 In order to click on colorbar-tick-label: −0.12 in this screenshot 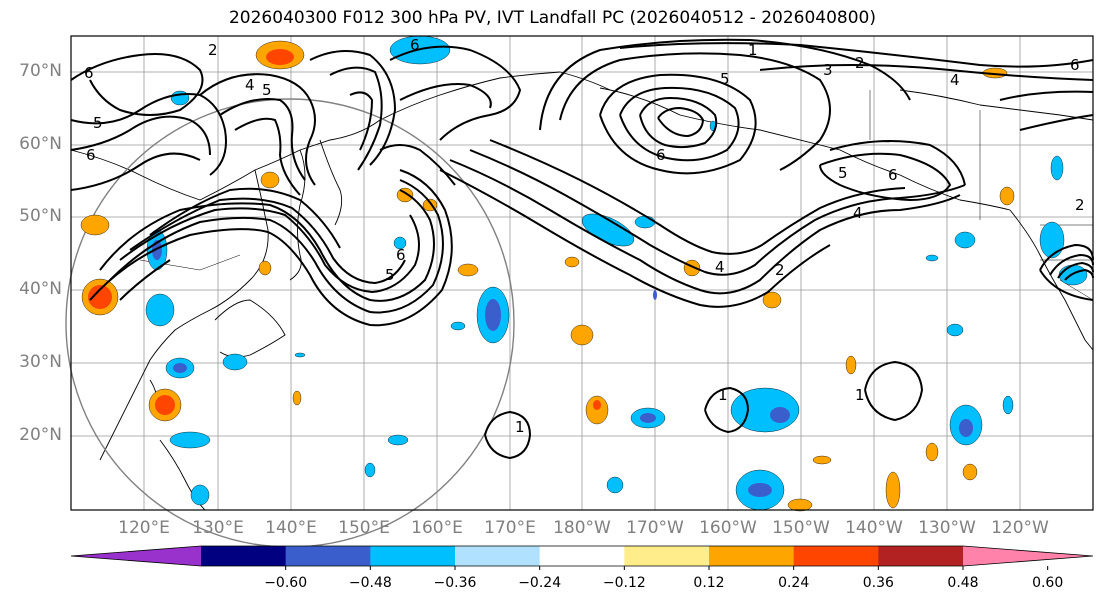, I will do `click(624, 583)`.